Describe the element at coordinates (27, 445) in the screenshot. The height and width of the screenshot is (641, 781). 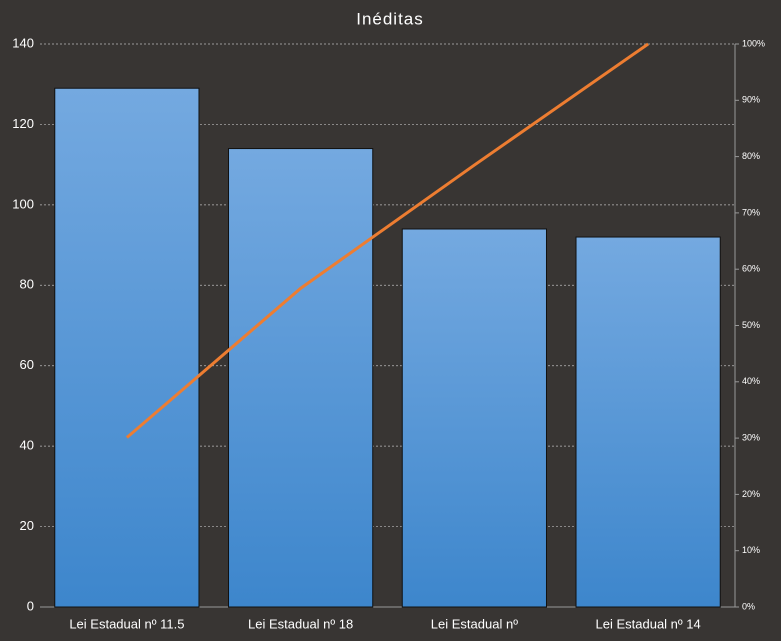
I see `y-tick-label: 40` at that location.